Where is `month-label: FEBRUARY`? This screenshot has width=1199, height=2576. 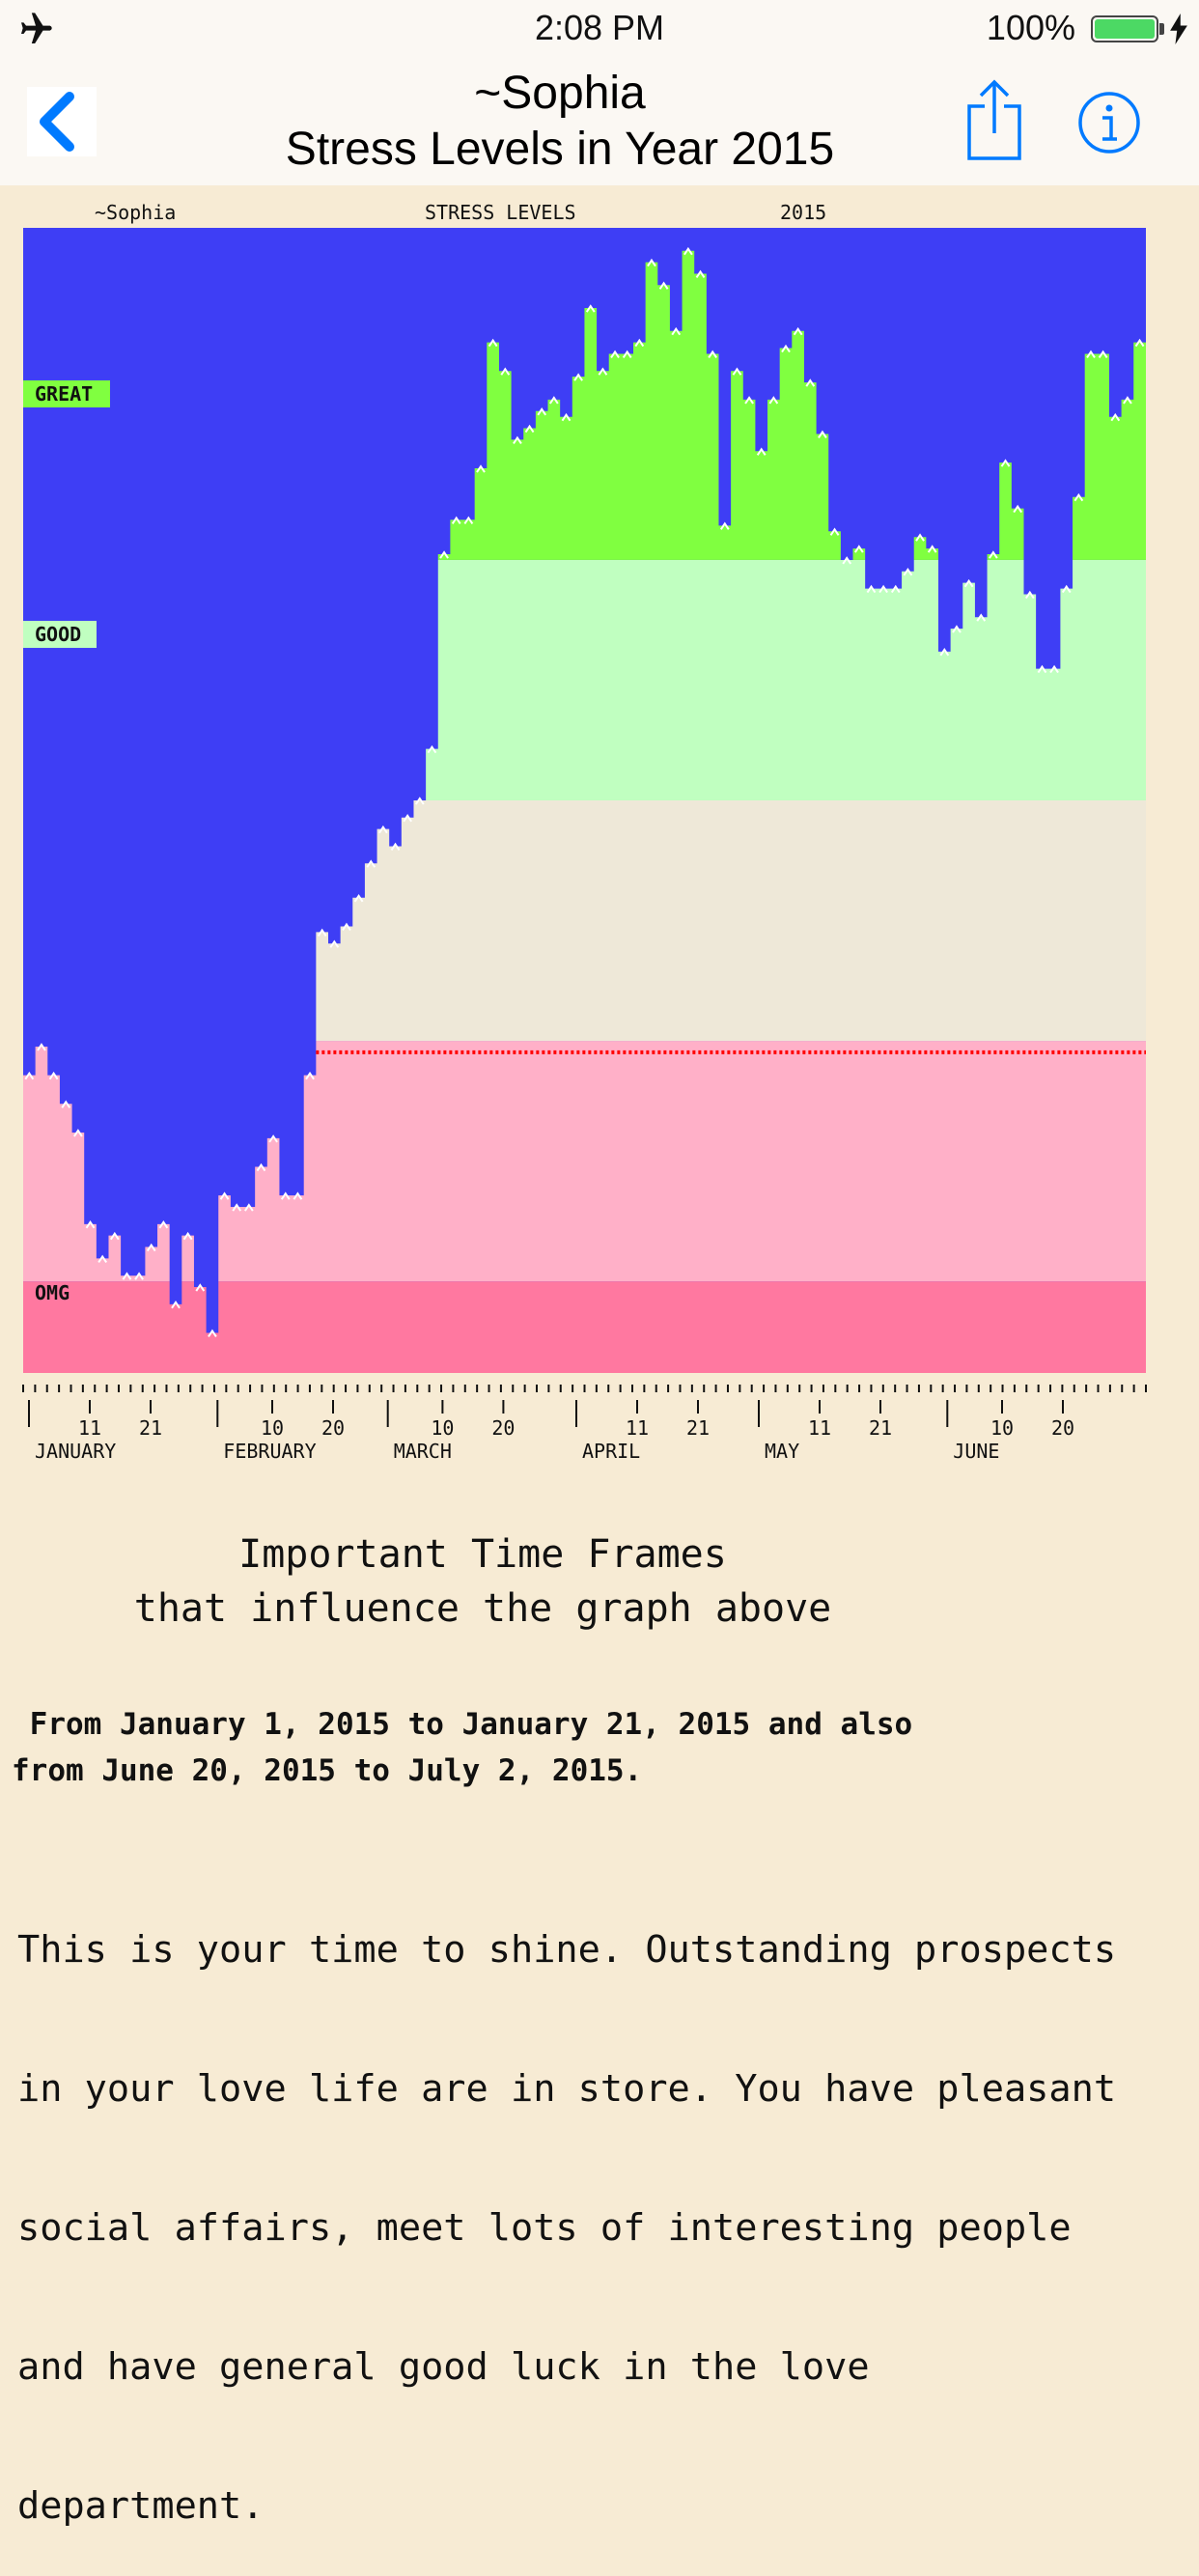
month-label: FEBRUARY is located at coordinates (269, 1452).